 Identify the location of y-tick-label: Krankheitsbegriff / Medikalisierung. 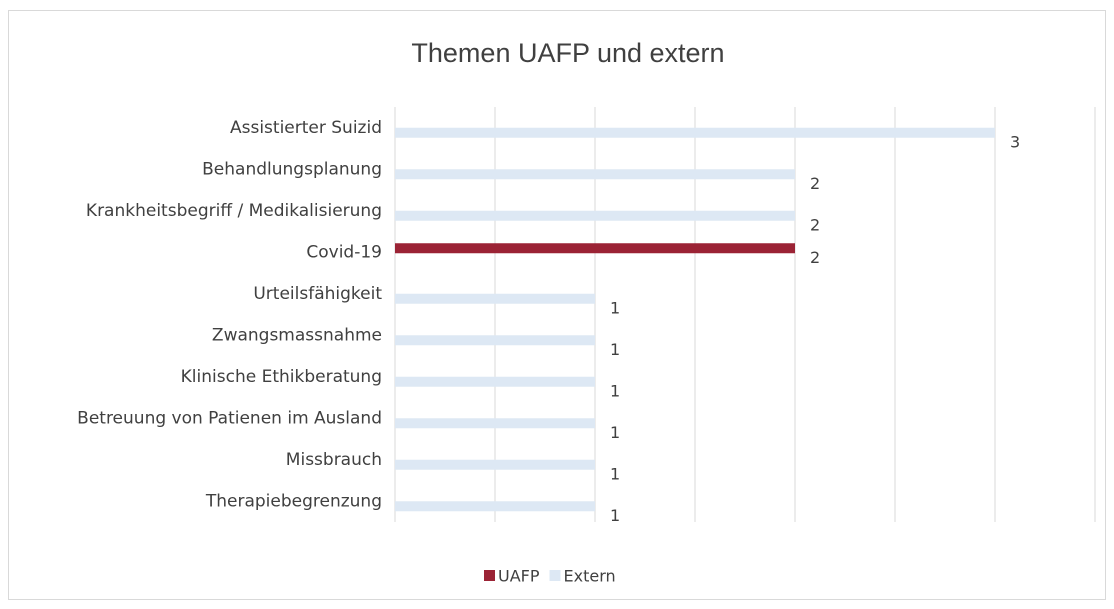
(234, 211).